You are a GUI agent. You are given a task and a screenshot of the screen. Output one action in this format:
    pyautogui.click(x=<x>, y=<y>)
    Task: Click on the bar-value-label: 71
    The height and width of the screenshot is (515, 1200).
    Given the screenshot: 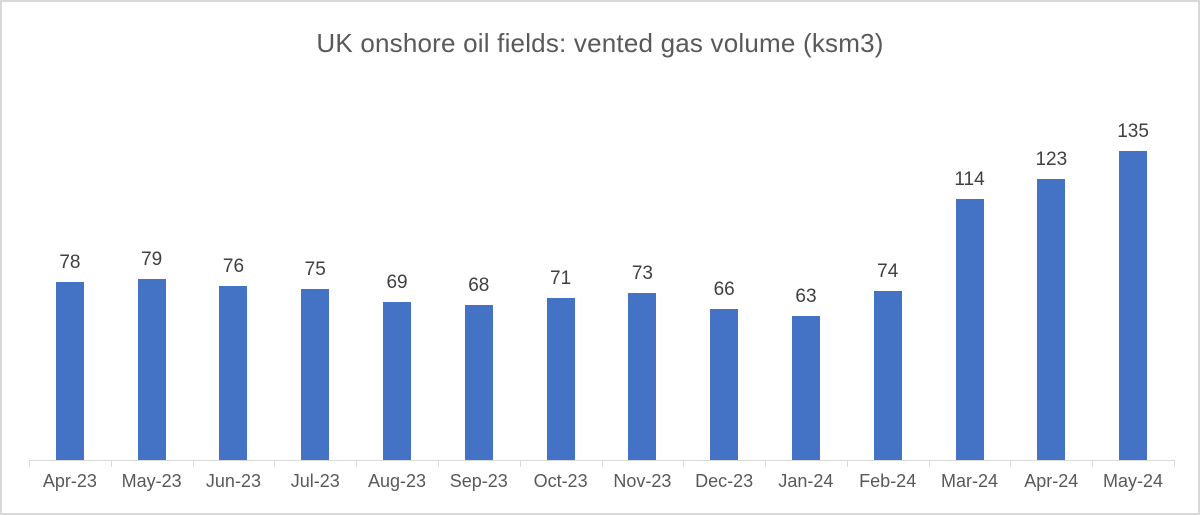 What is the action you would take?
    pyautogui.click(x=561, y=278)
    